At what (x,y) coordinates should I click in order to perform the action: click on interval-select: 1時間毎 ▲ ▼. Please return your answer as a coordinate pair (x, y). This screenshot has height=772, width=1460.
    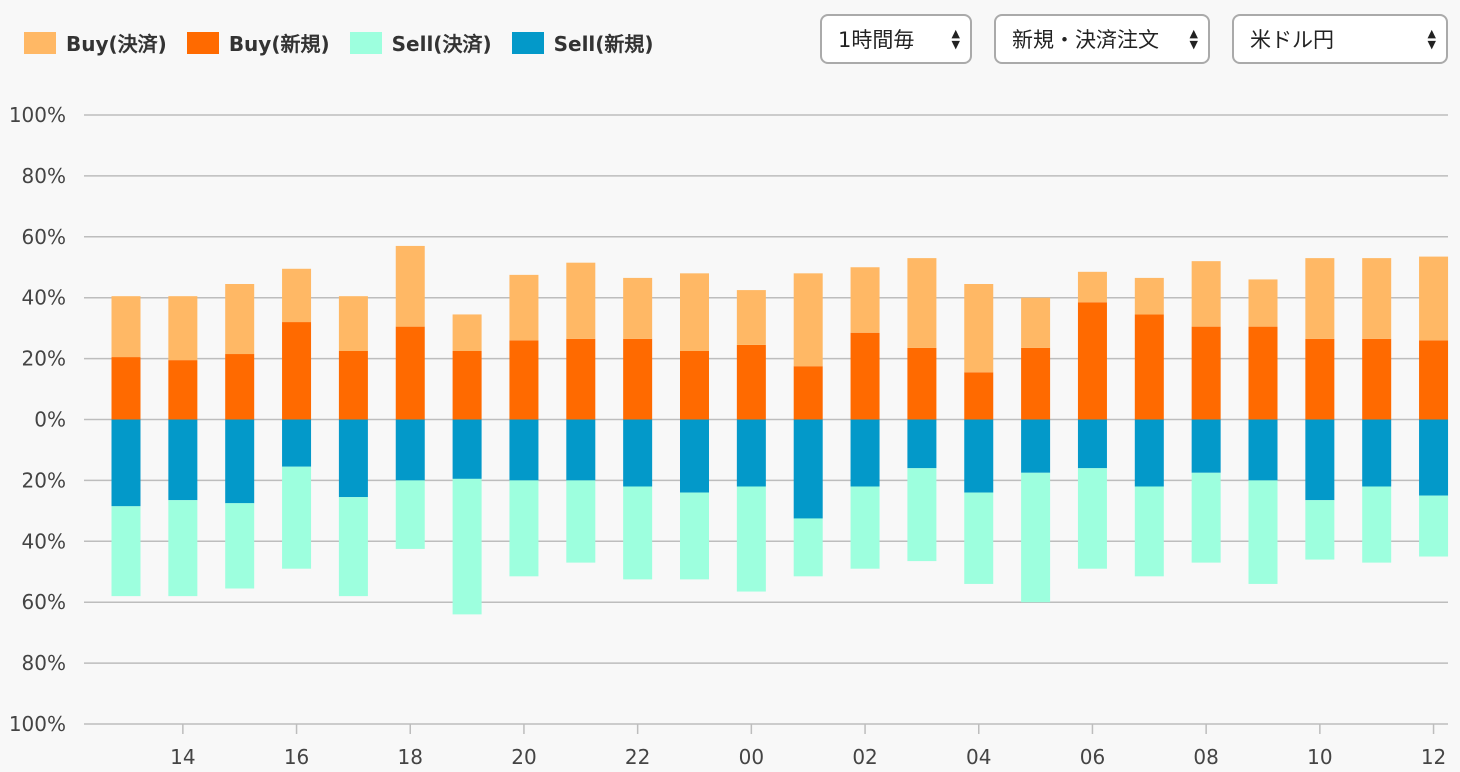
    Looking at the image, I should click on (896, 39).